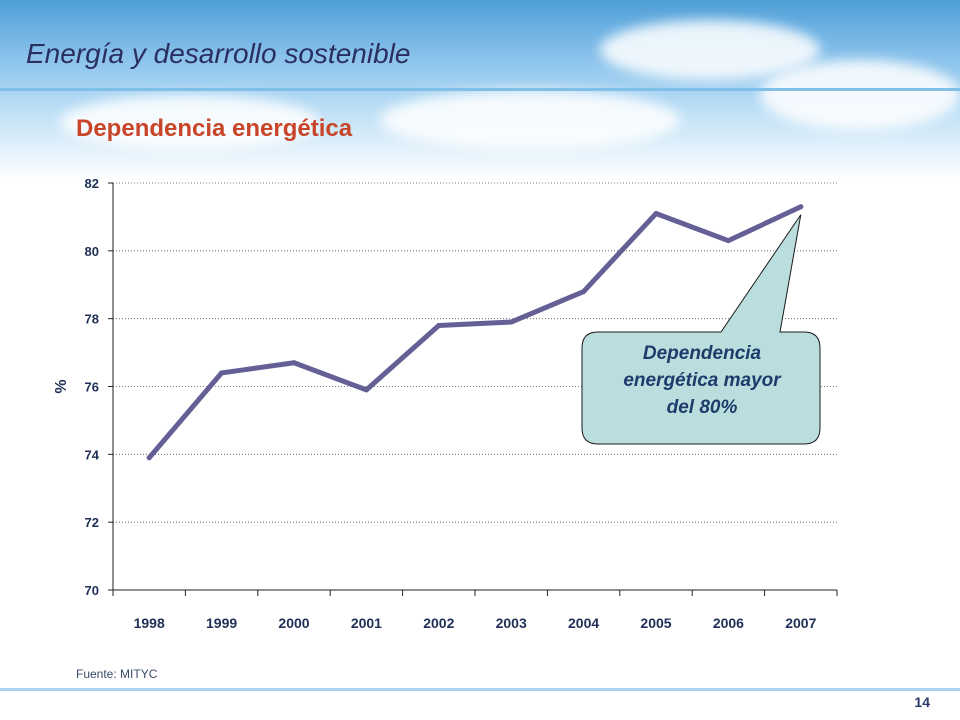  Describe the element at coordinates (800, 623) in the screenshot. I see `x-tick-label: 2007` at that location.